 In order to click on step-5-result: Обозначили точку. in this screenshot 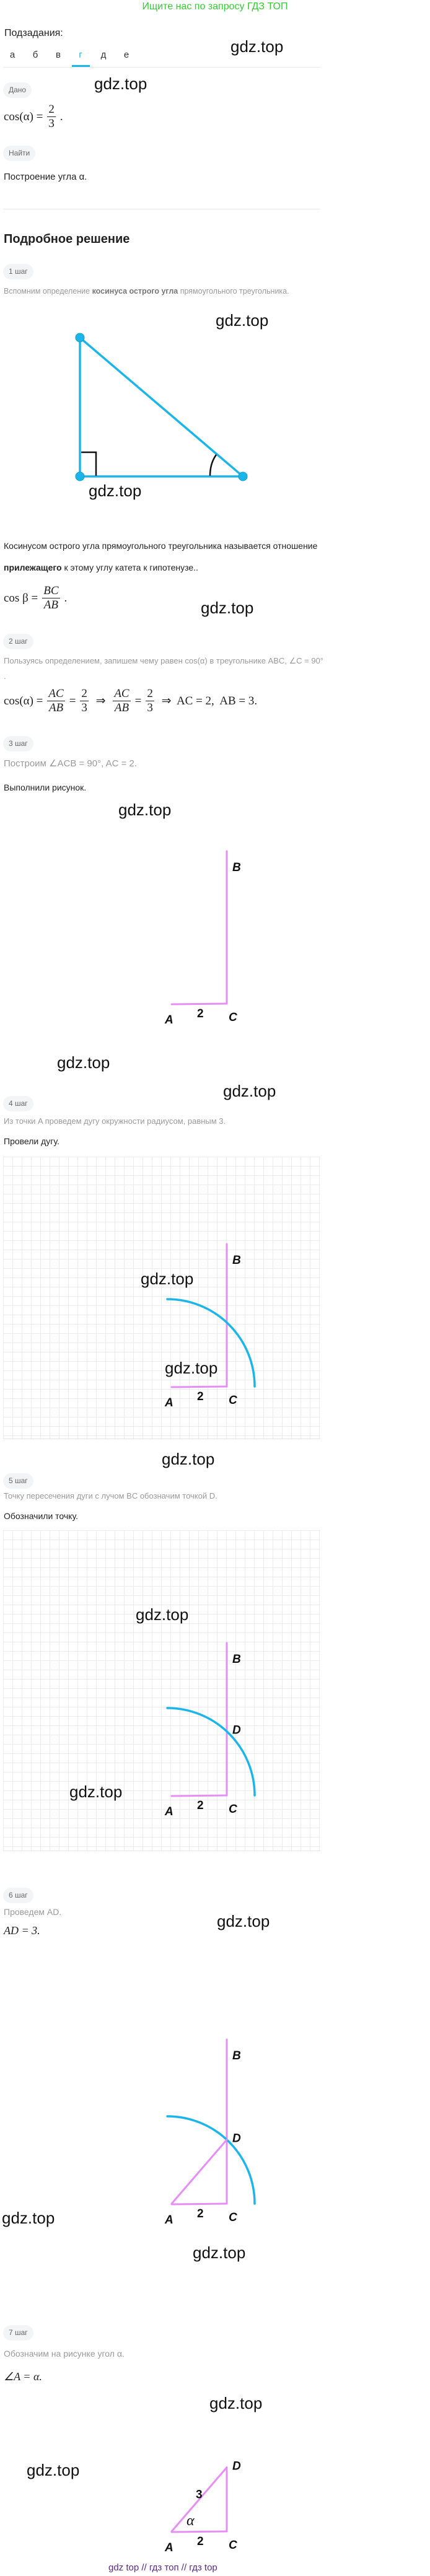, I will do `click(41, 1516)`.